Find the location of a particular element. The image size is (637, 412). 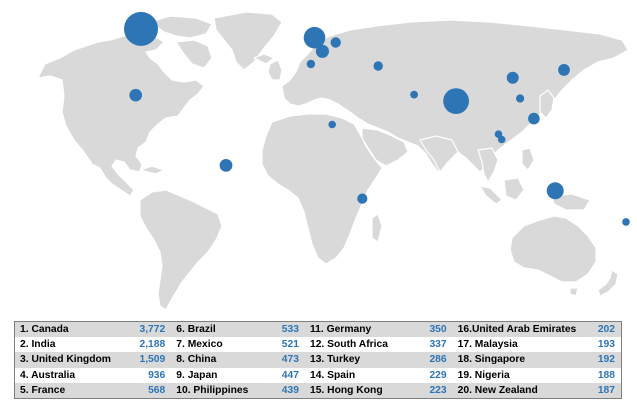

legend-value: 286 is located at coordinates (428, 360).